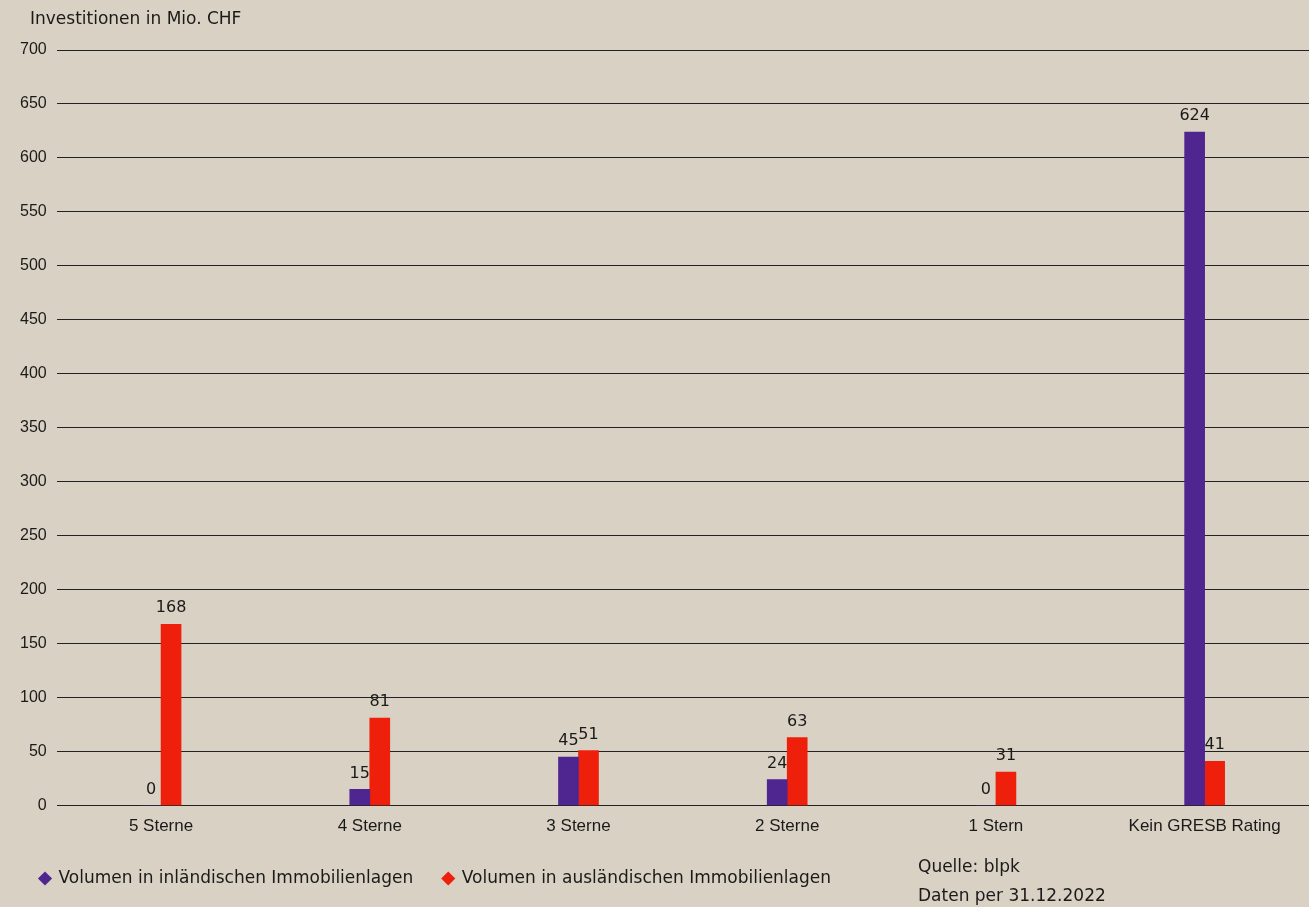 Image resolution: width=1309 pixels, height=907 pixels. Describe the element at coordinates (33, 697) in the screenshot. I see `y-tick-label: 100` at that location.